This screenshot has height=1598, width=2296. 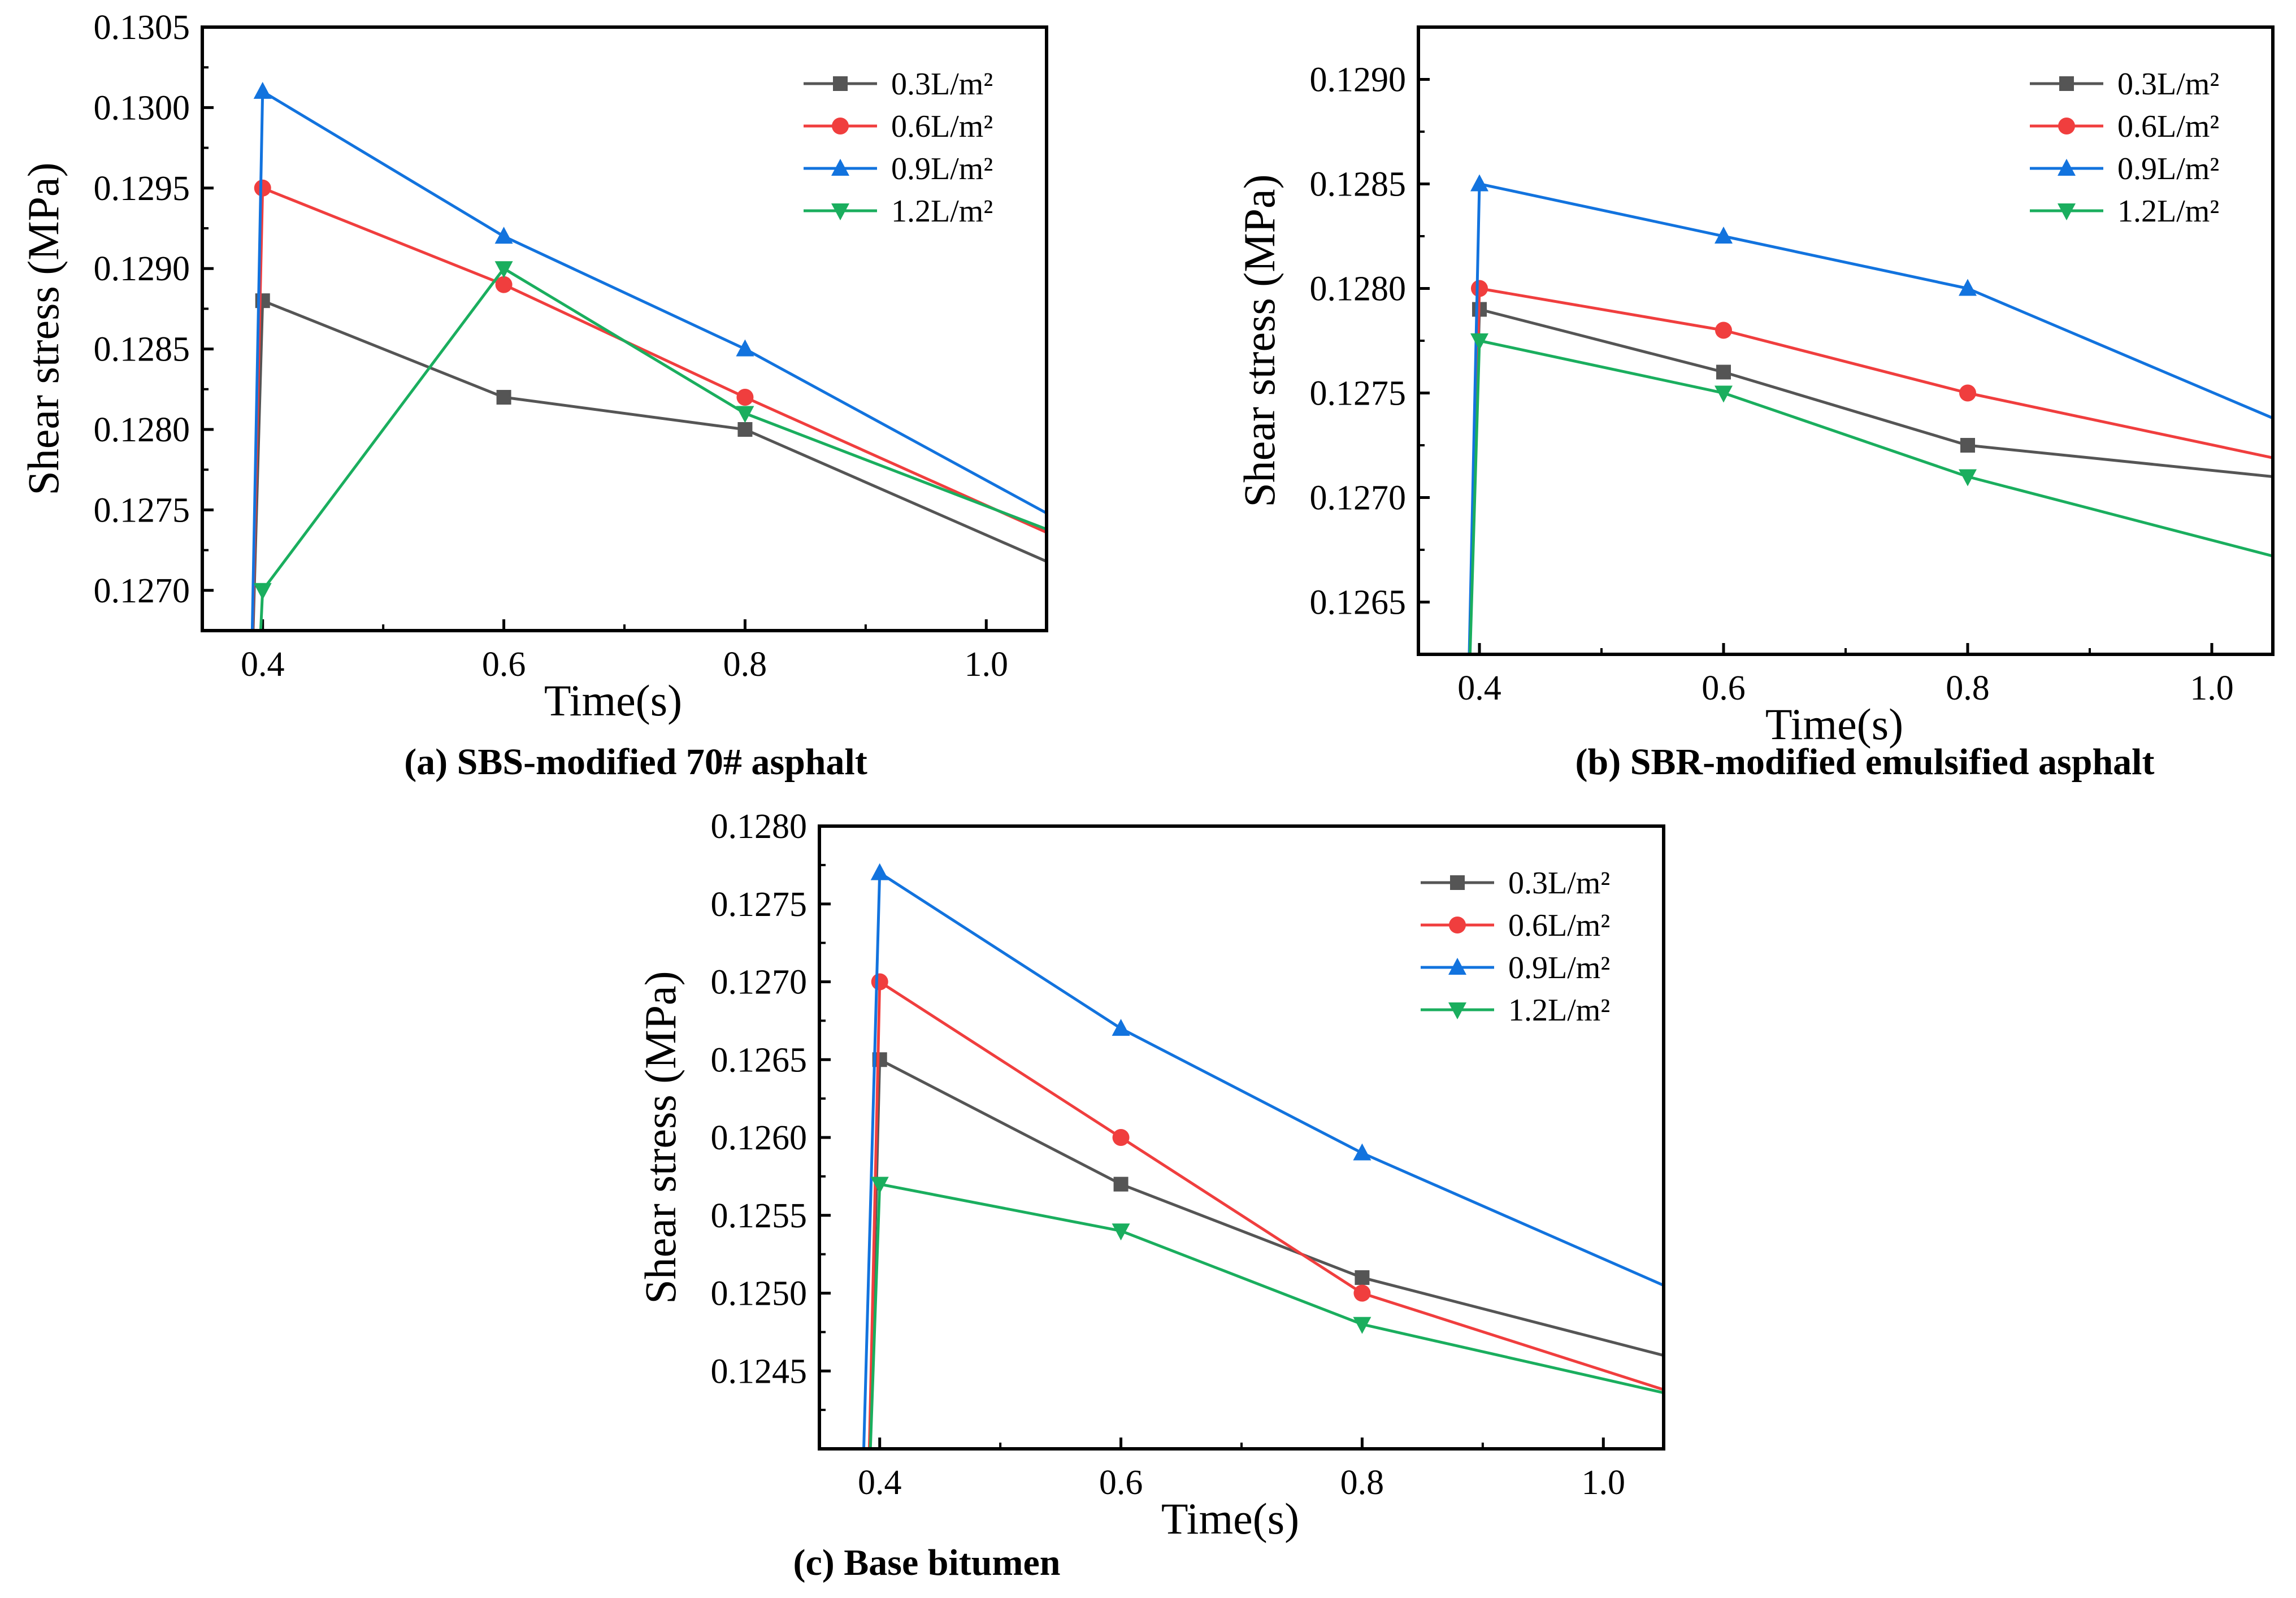 I want to click on chart-caption: (a) SBS-modified 70# asphalt, so click(x=635, y=762).